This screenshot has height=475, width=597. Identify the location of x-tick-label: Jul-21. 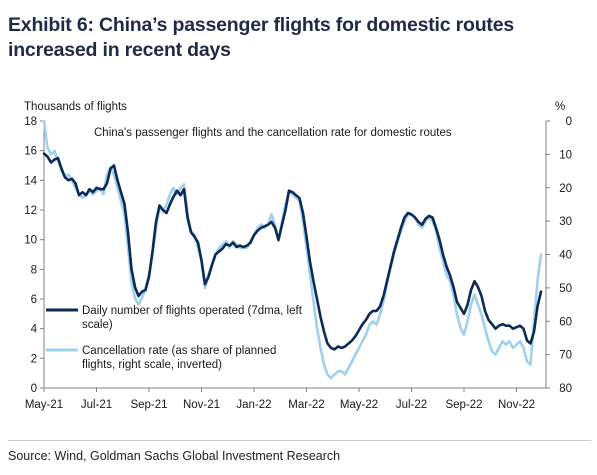
(96, 405).